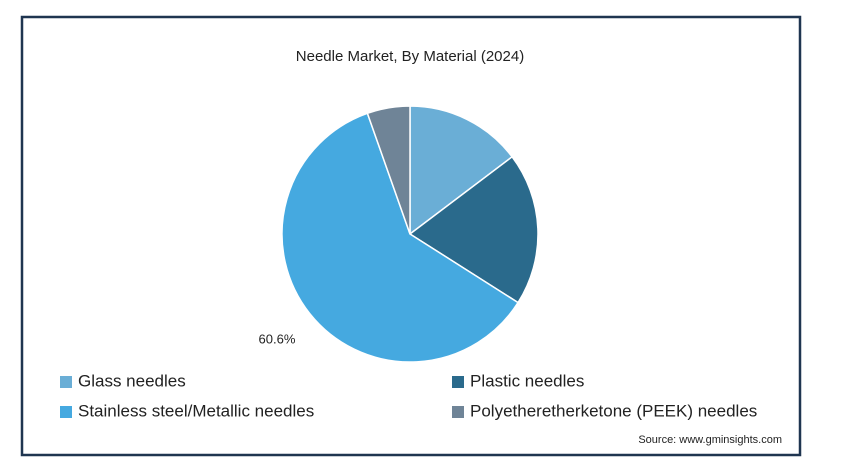 Image resolution: width=841 pixels, height=463 pixels. What do you see at coordinates (196, 410) in the screenshot?
I see `legend-label: Stainless steel/Metallic needles` at bounding box center [196, 410].